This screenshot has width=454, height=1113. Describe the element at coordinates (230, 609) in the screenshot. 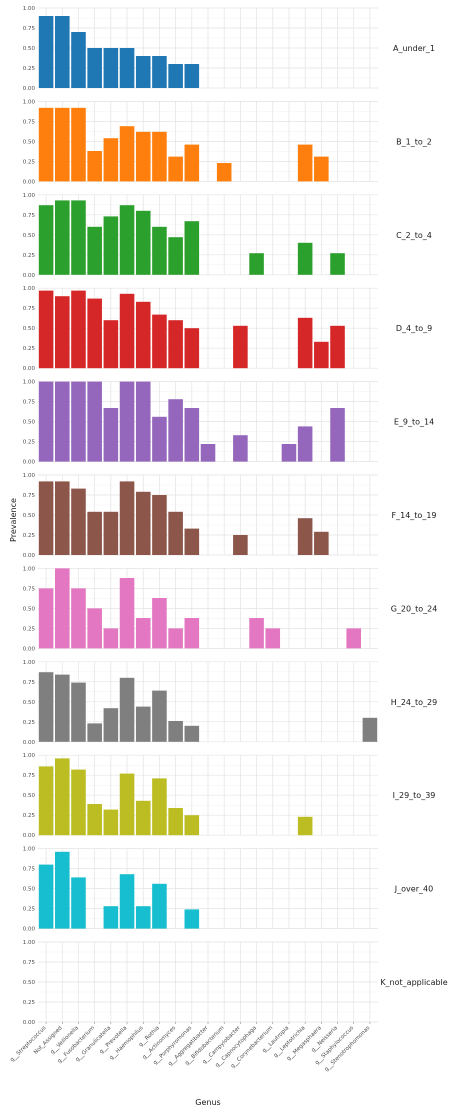

I see `facet-panel: 0.00 0.25 0.50 0.75 1.00 G_20_to_24` at that location.